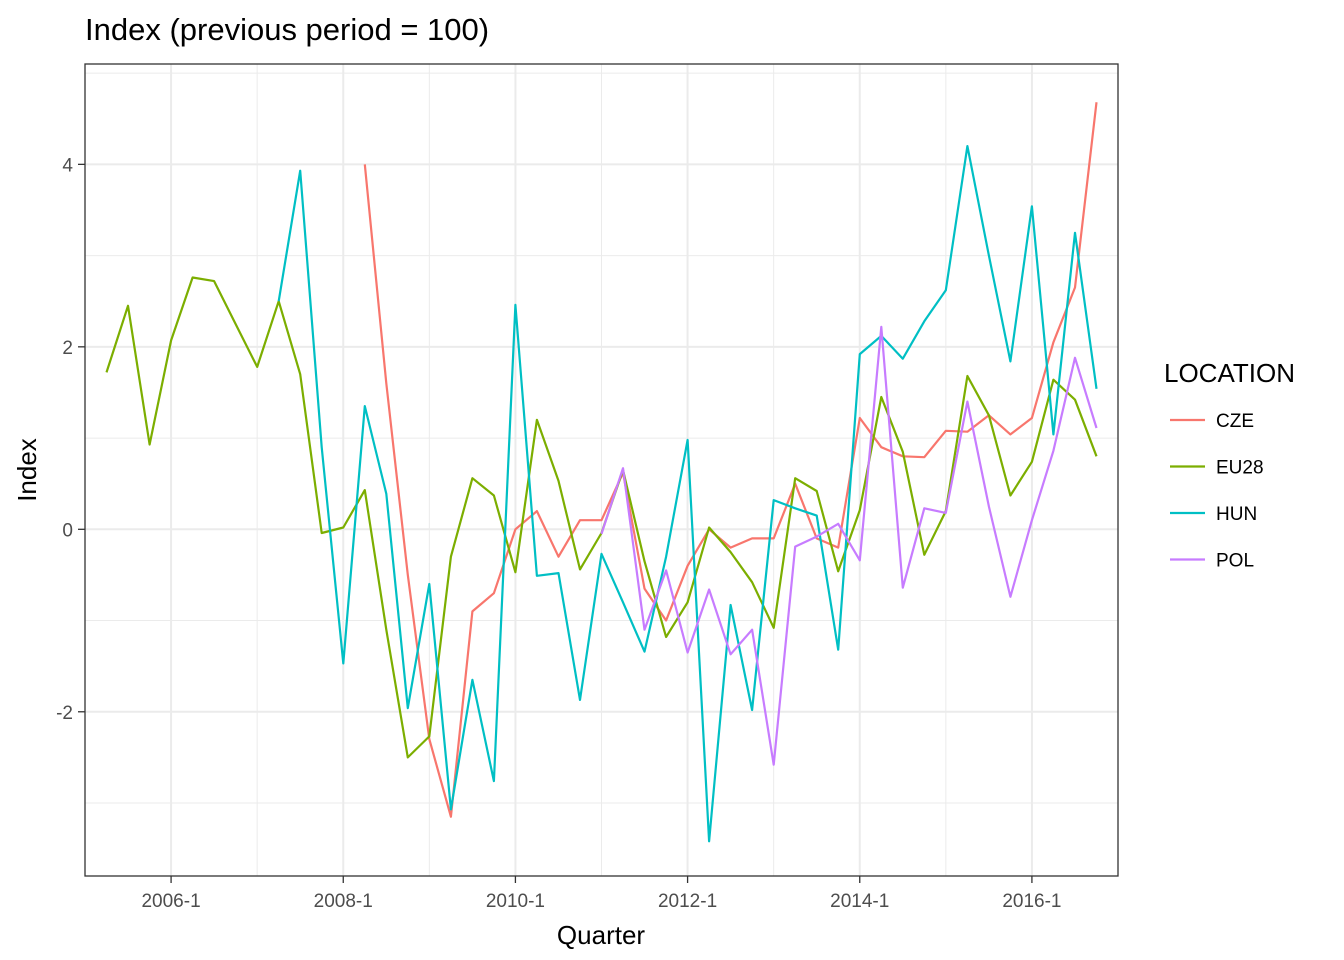  I want to click on x-tick-label: 2008-1, so click(343, 901).